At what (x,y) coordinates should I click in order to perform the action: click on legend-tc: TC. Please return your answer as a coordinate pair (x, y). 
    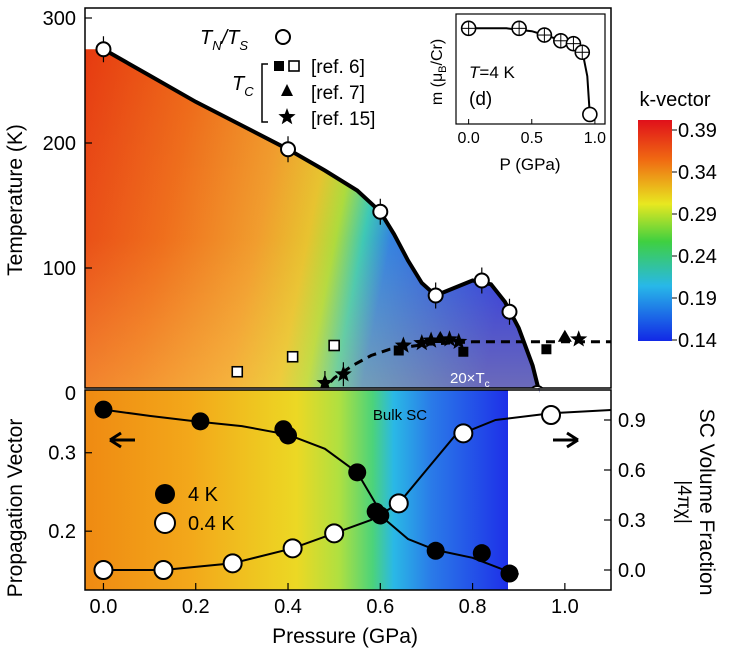
    Looking at the image, I should click on (243, 86).